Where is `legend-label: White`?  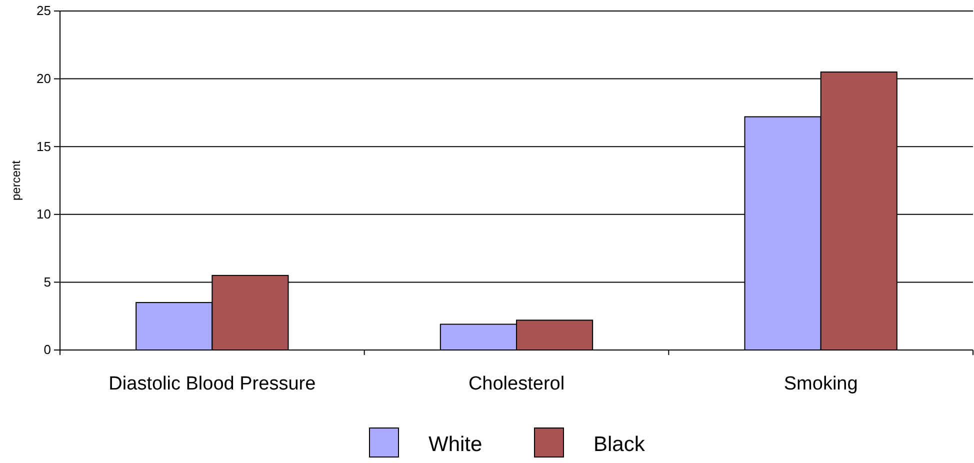
legend-label: White is located at coordinates (455, 444).